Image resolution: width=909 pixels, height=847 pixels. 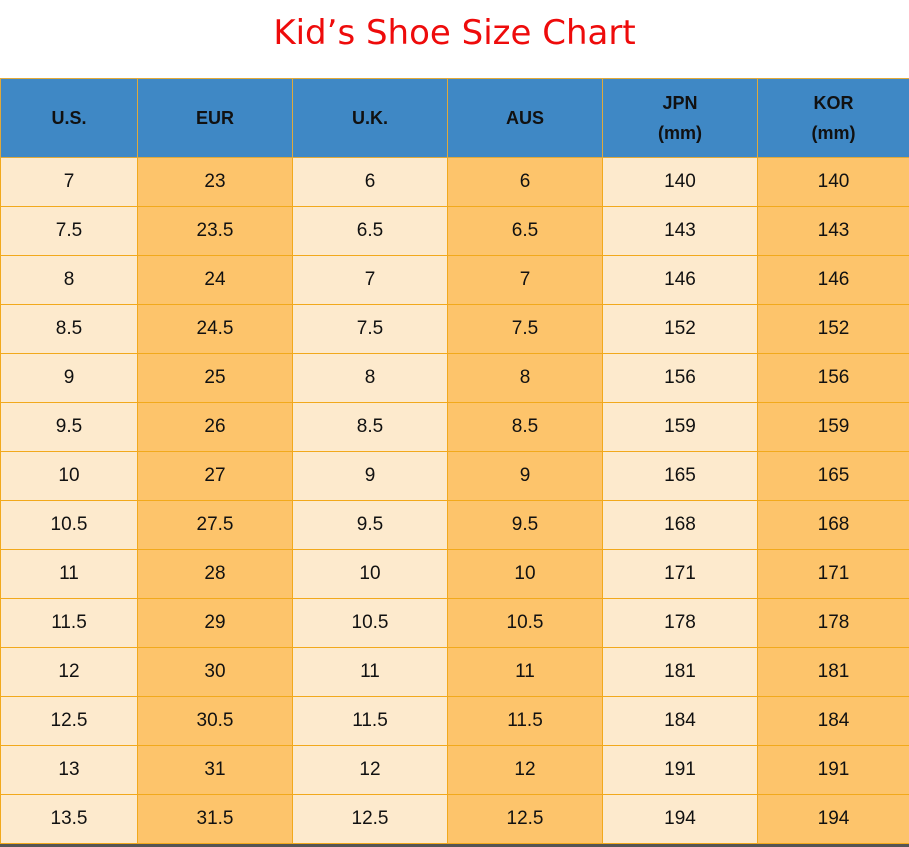 I want to click on column-header: KOR (mm), so click(x=833, y=118).